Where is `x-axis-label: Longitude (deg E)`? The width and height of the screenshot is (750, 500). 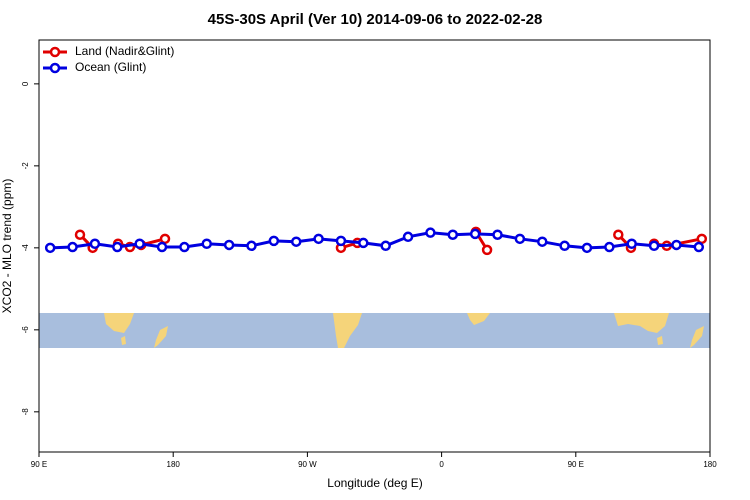 x-axis-label: Longitude (deg E) is located at coordinates (374, 483).